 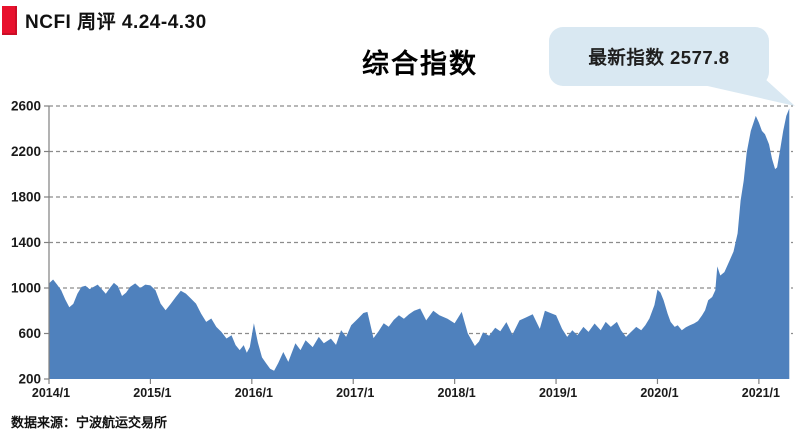 I want to click on red-square-icon, so click(x=9, y=20).